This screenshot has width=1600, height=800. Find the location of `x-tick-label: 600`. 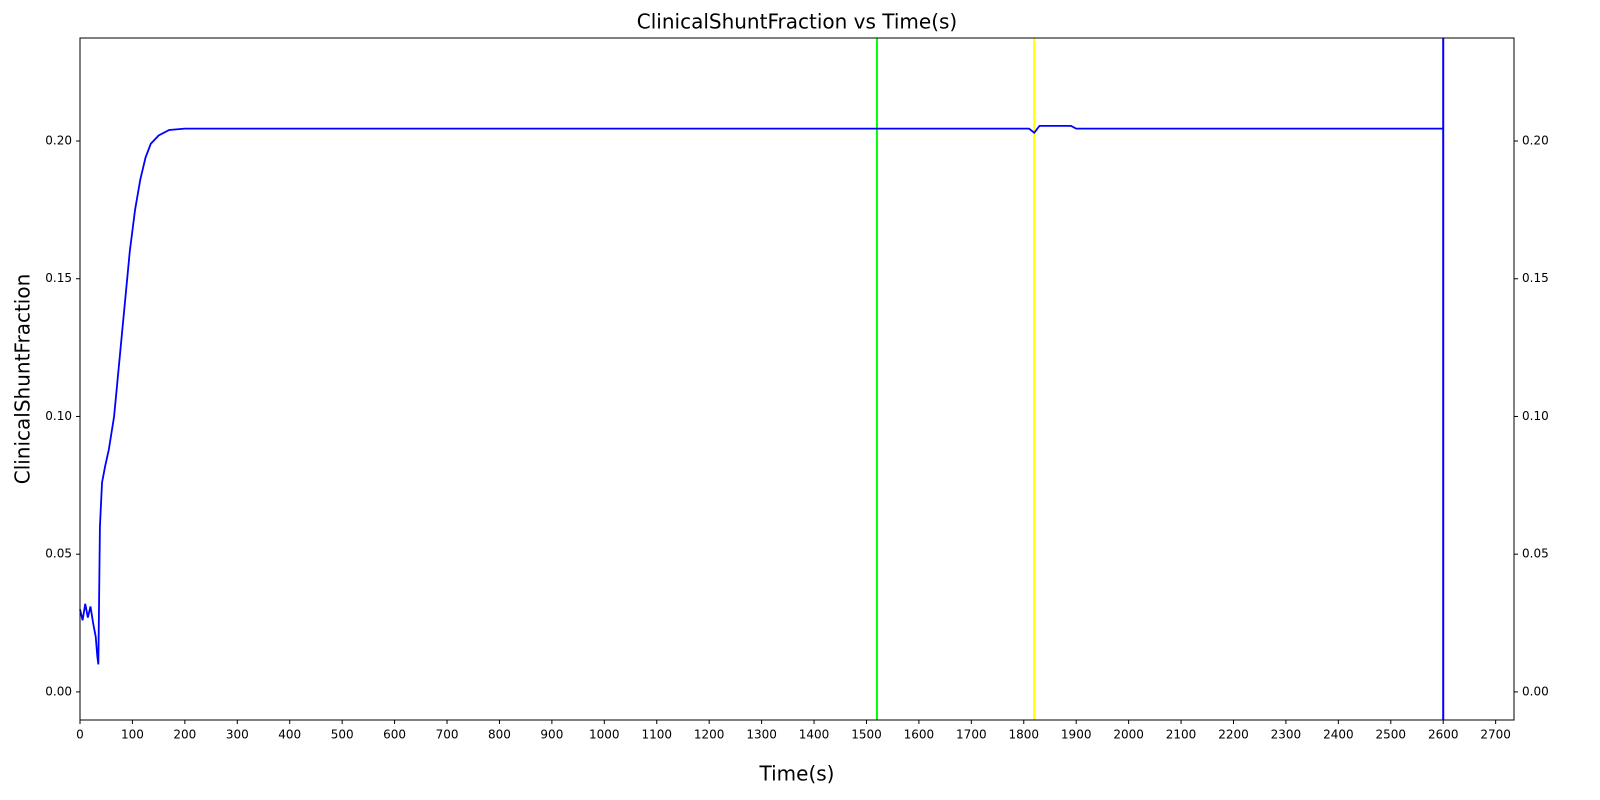

x-tick-label: 600 is located at coordinates (394, 735).